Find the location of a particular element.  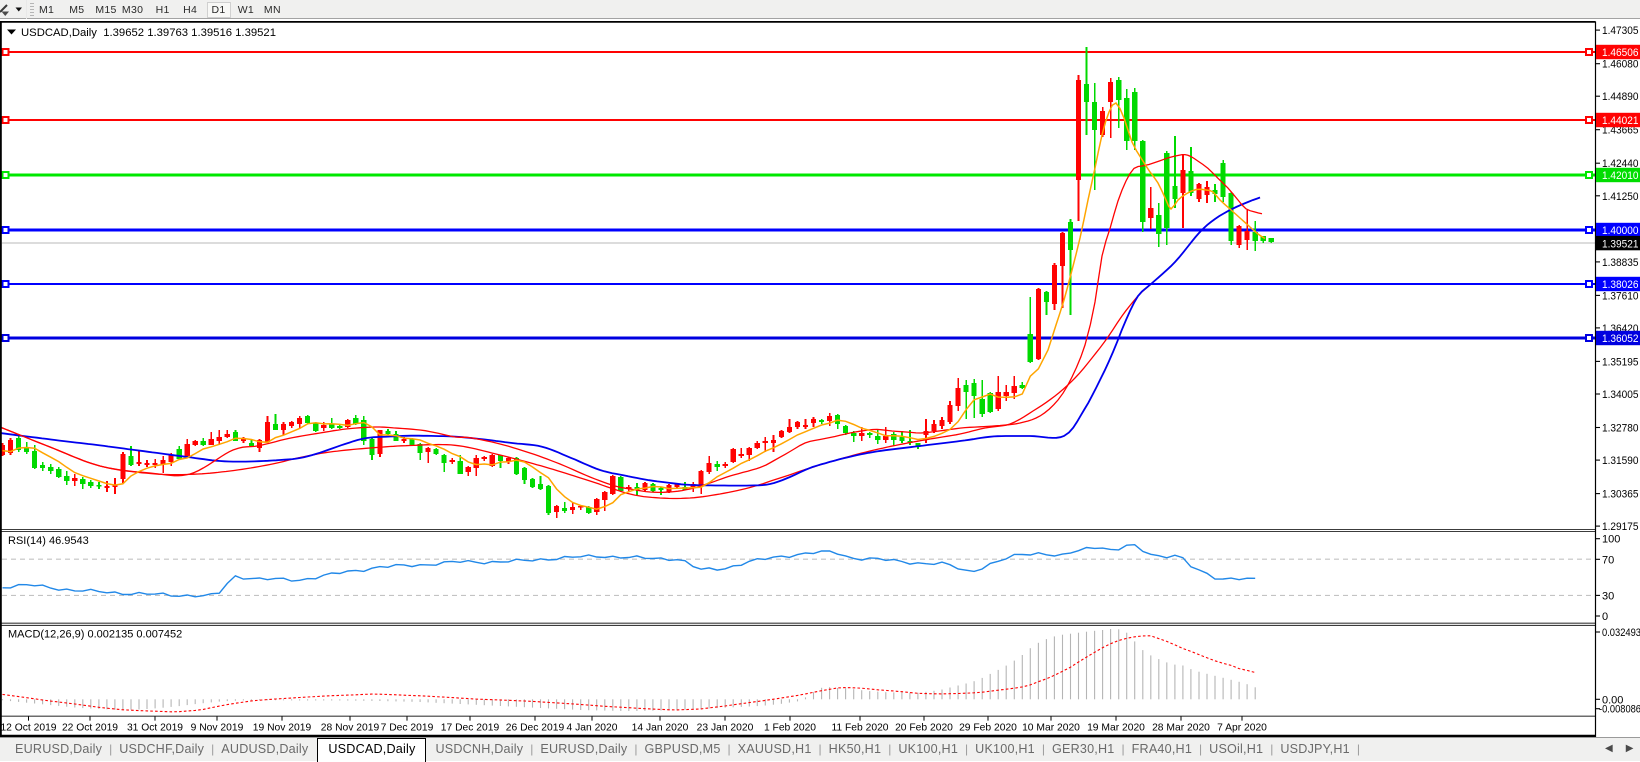

svg-text: 1.42440 is located at coordinates (1620, 164).